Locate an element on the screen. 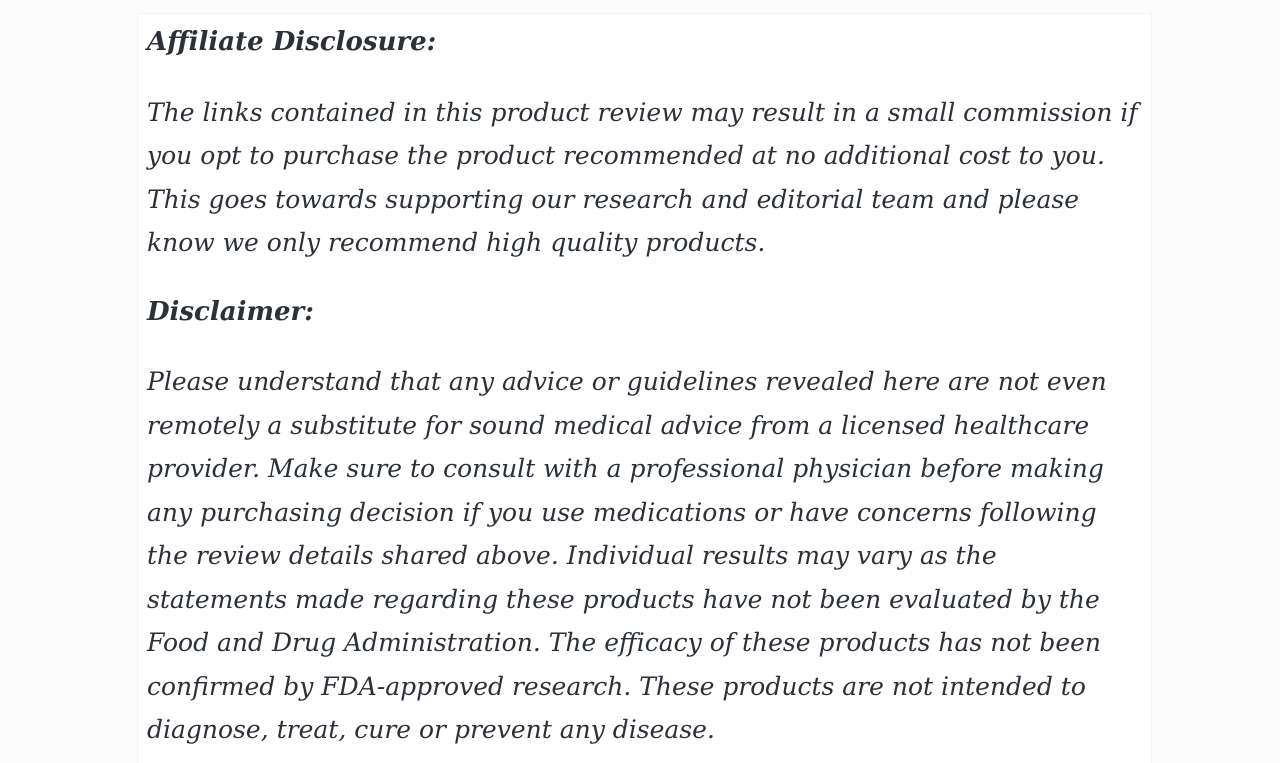 This screenshot has height=763, width=1280. disclaimer-heading: Disclaimer: is located at coordinates (230, 311).